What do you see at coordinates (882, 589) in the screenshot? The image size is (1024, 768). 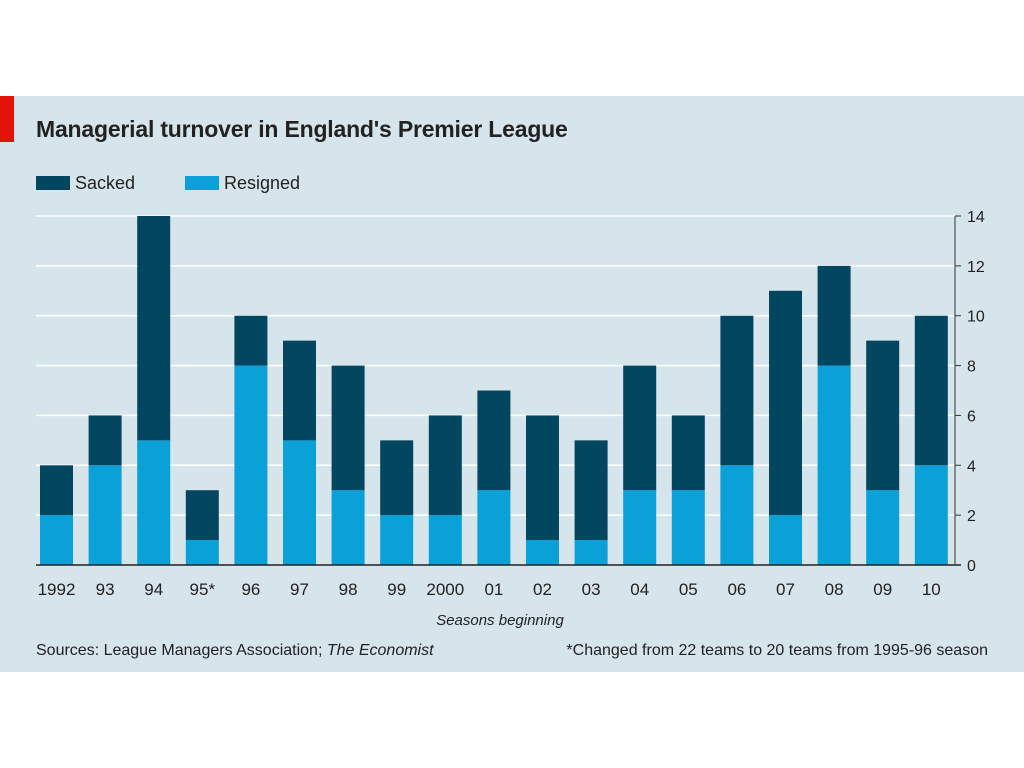 I see `x-tick-label-09: 09` at bounding box center [882, 589].